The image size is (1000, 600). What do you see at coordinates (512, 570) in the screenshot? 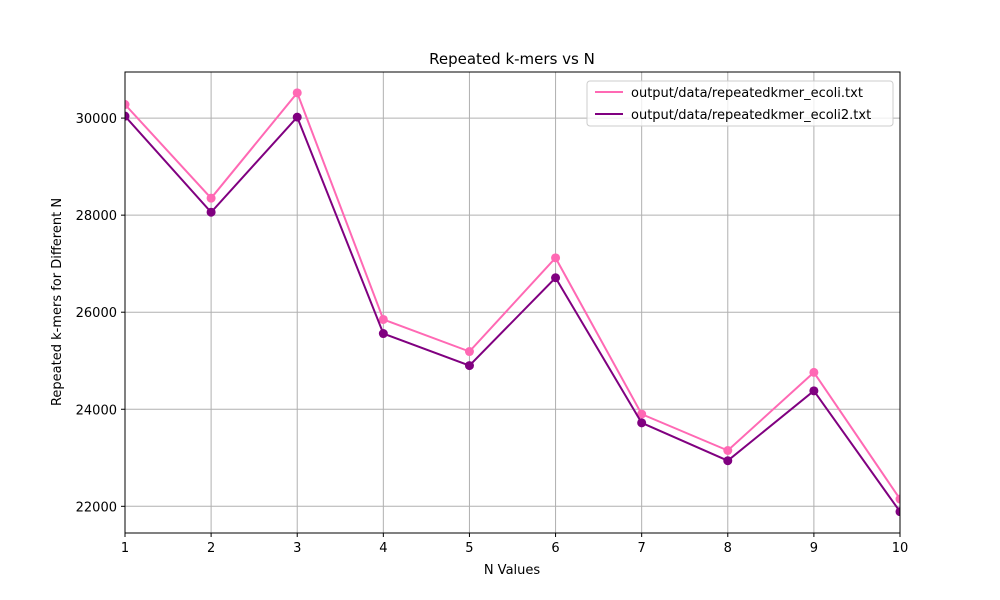
I see `x-axis-title: N Values` at bounding box center [512, 570].